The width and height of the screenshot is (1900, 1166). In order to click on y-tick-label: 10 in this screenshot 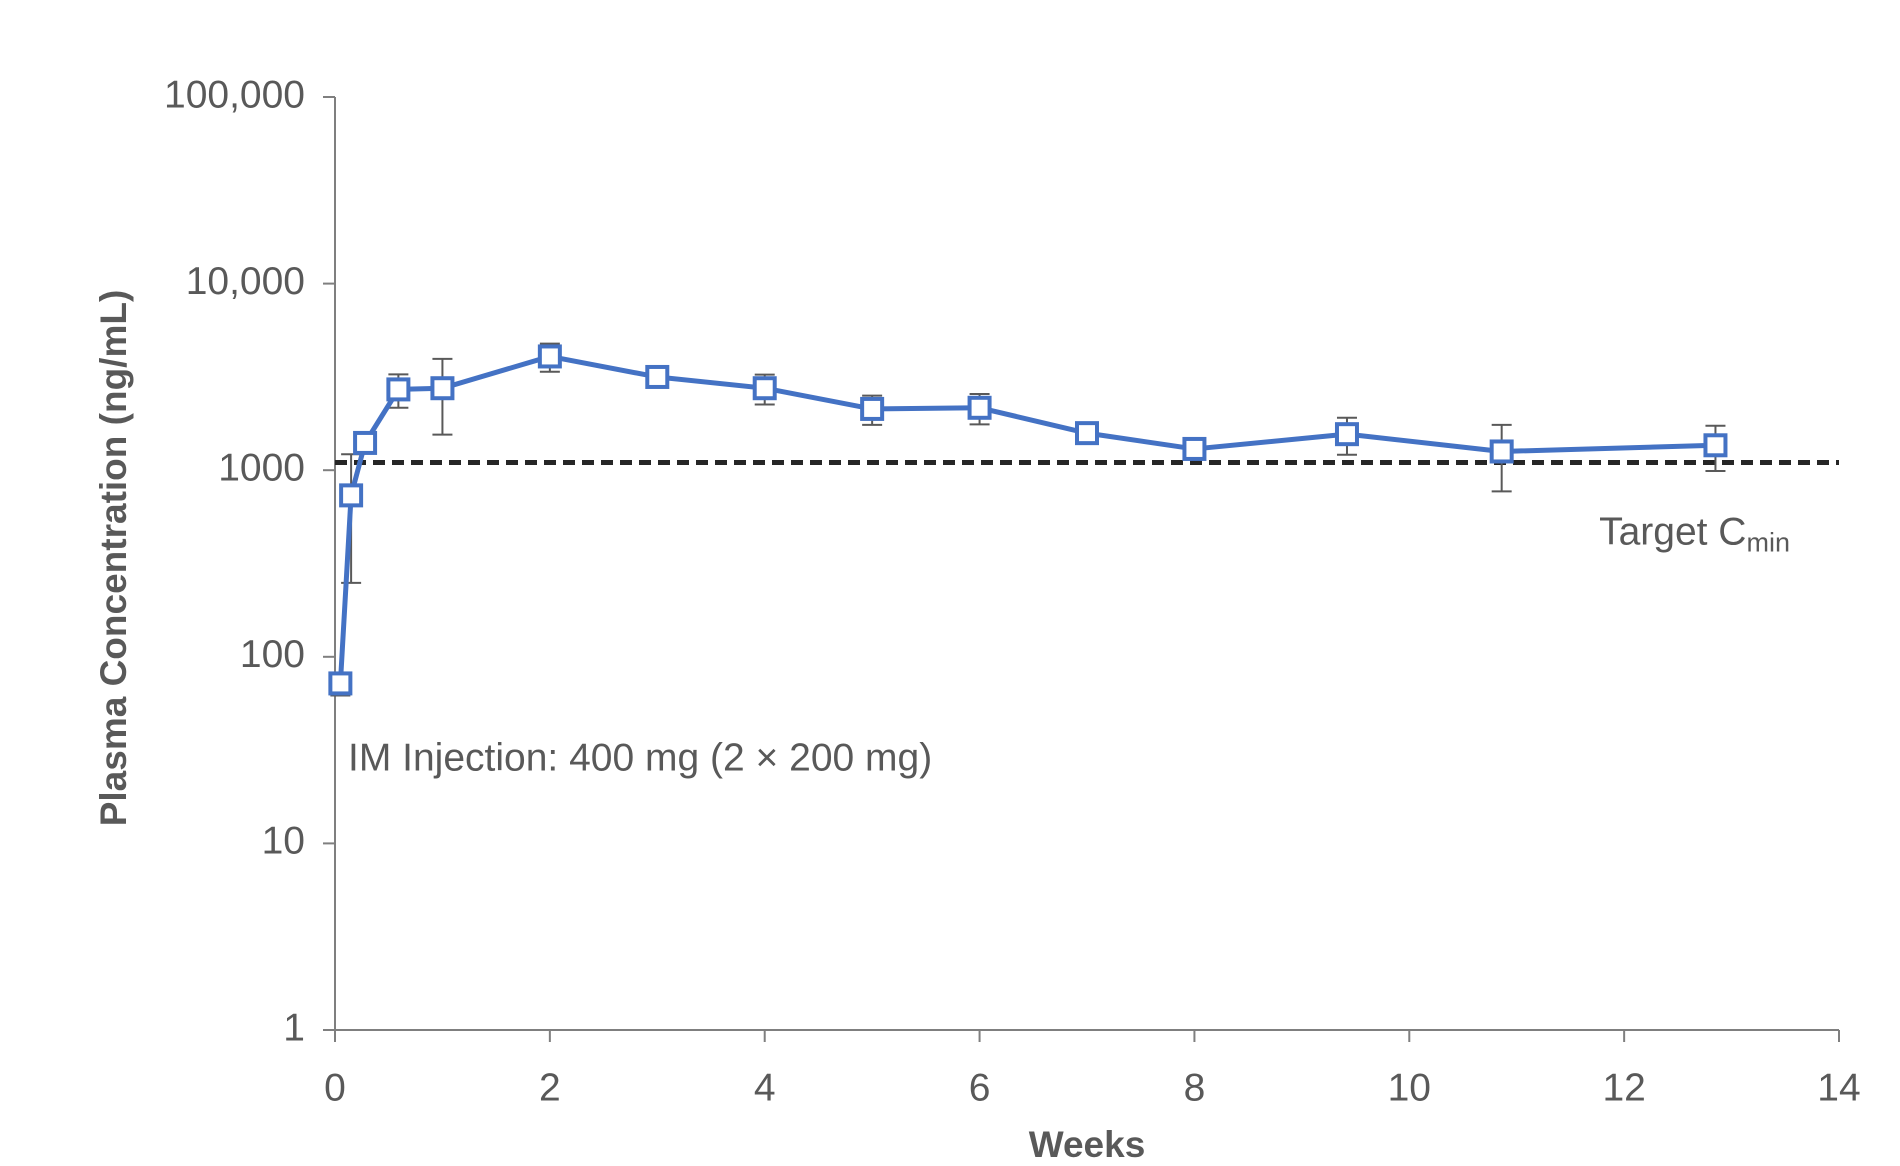, I will do `click(283, 841)`.